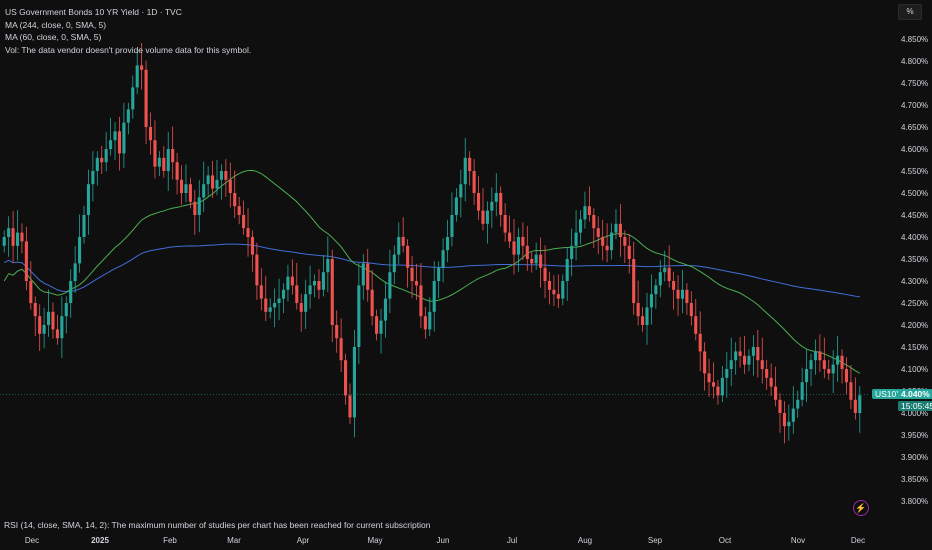  Describe the element at coordinates (725, 540) in the screenshot. I see `x-tick-label: Oct` at that location.